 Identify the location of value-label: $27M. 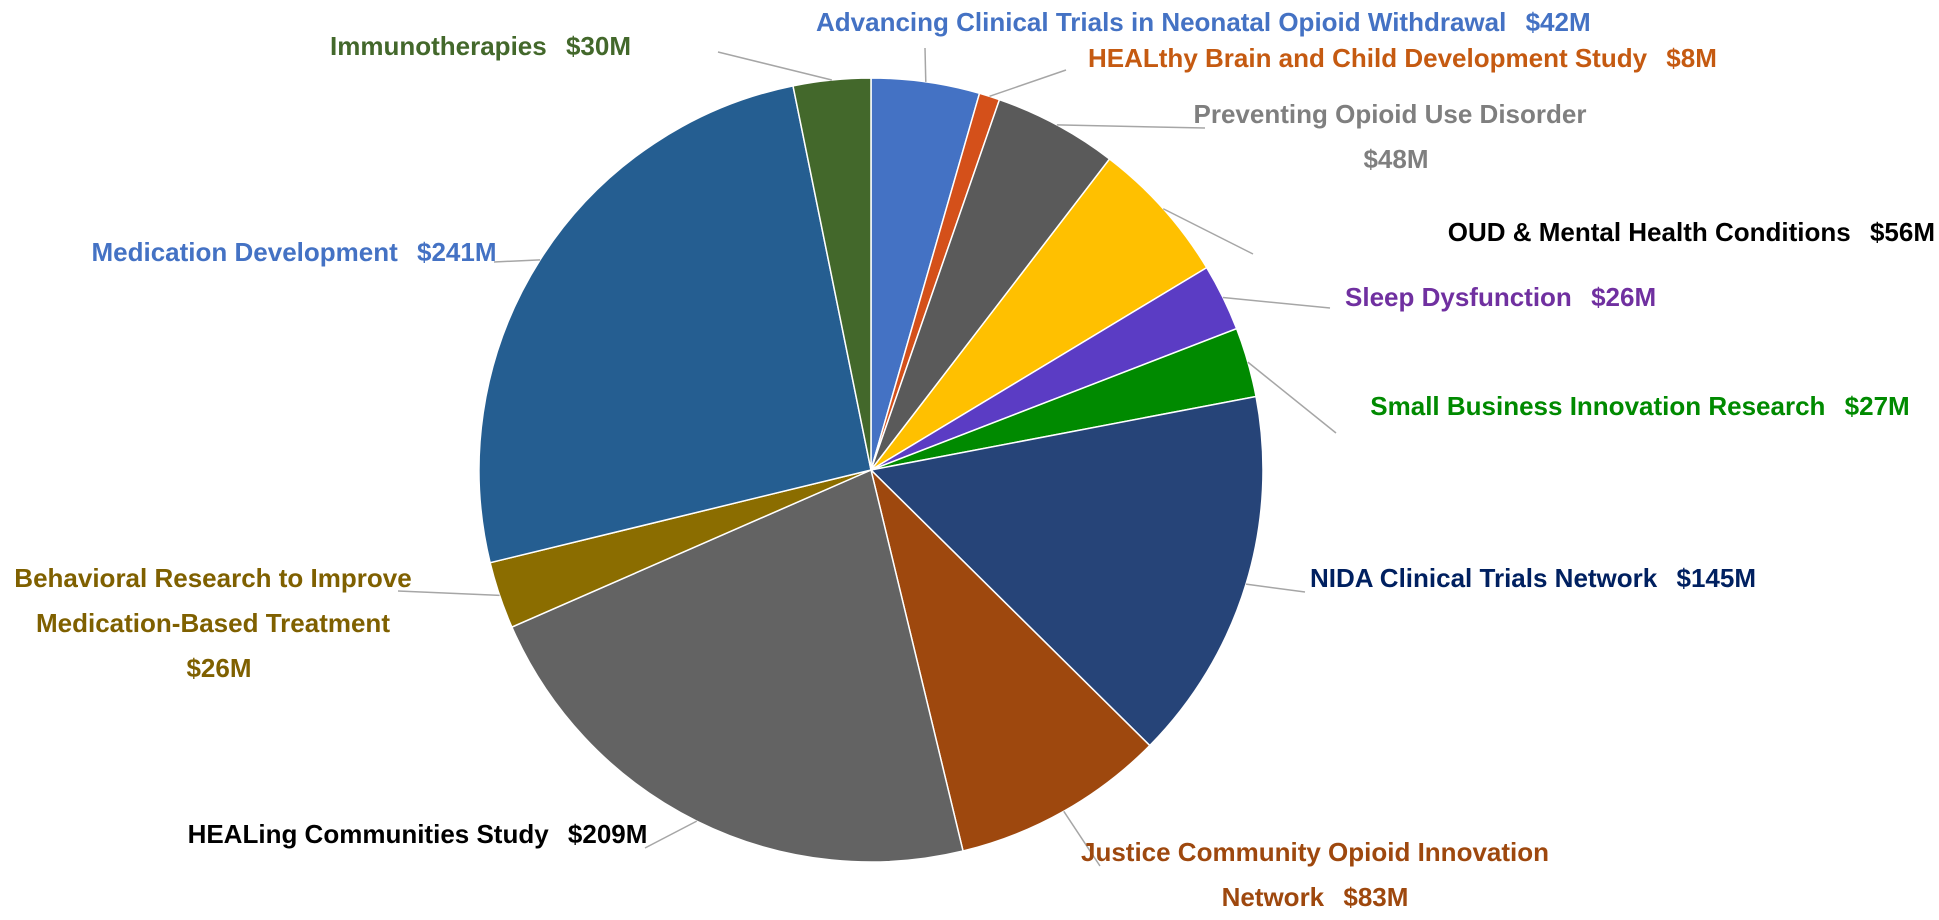
(1877, 406).